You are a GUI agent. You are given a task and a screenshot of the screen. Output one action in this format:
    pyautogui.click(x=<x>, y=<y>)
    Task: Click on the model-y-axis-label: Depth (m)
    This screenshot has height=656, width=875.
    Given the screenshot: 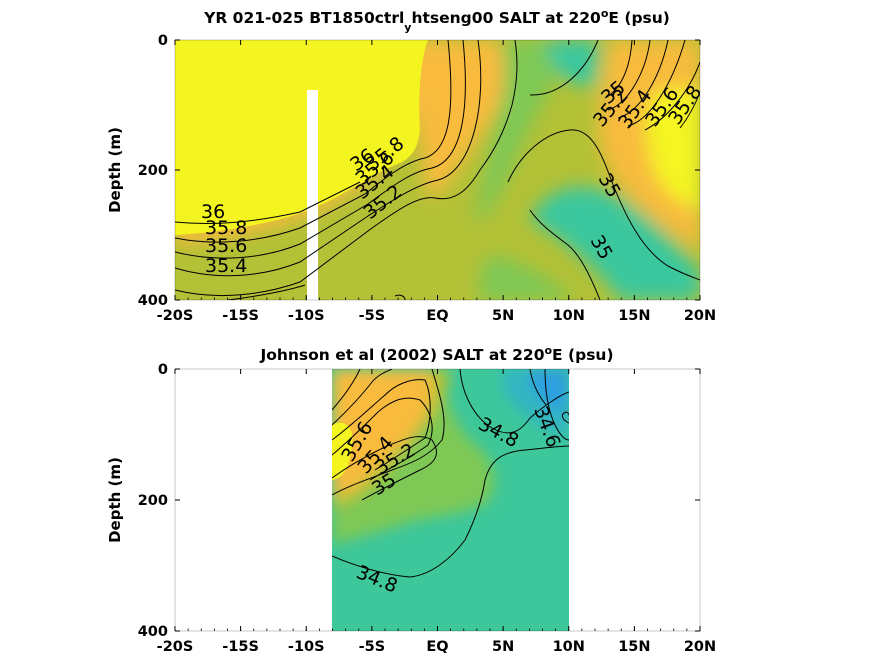 What is the action you would take?
    pyautogui.click(x=115, y=170)
    